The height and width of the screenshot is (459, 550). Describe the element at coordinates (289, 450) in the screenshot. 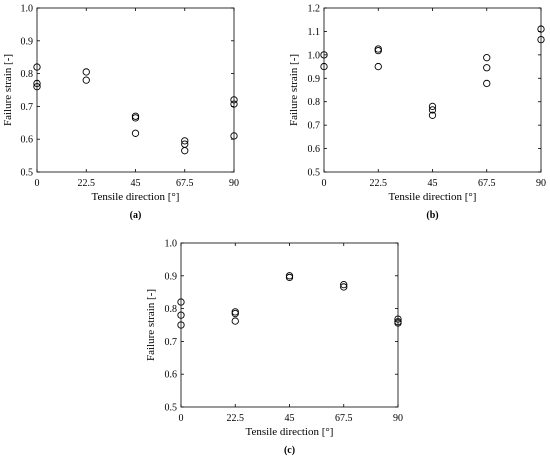

I see `panel-label: (c)` at that location.